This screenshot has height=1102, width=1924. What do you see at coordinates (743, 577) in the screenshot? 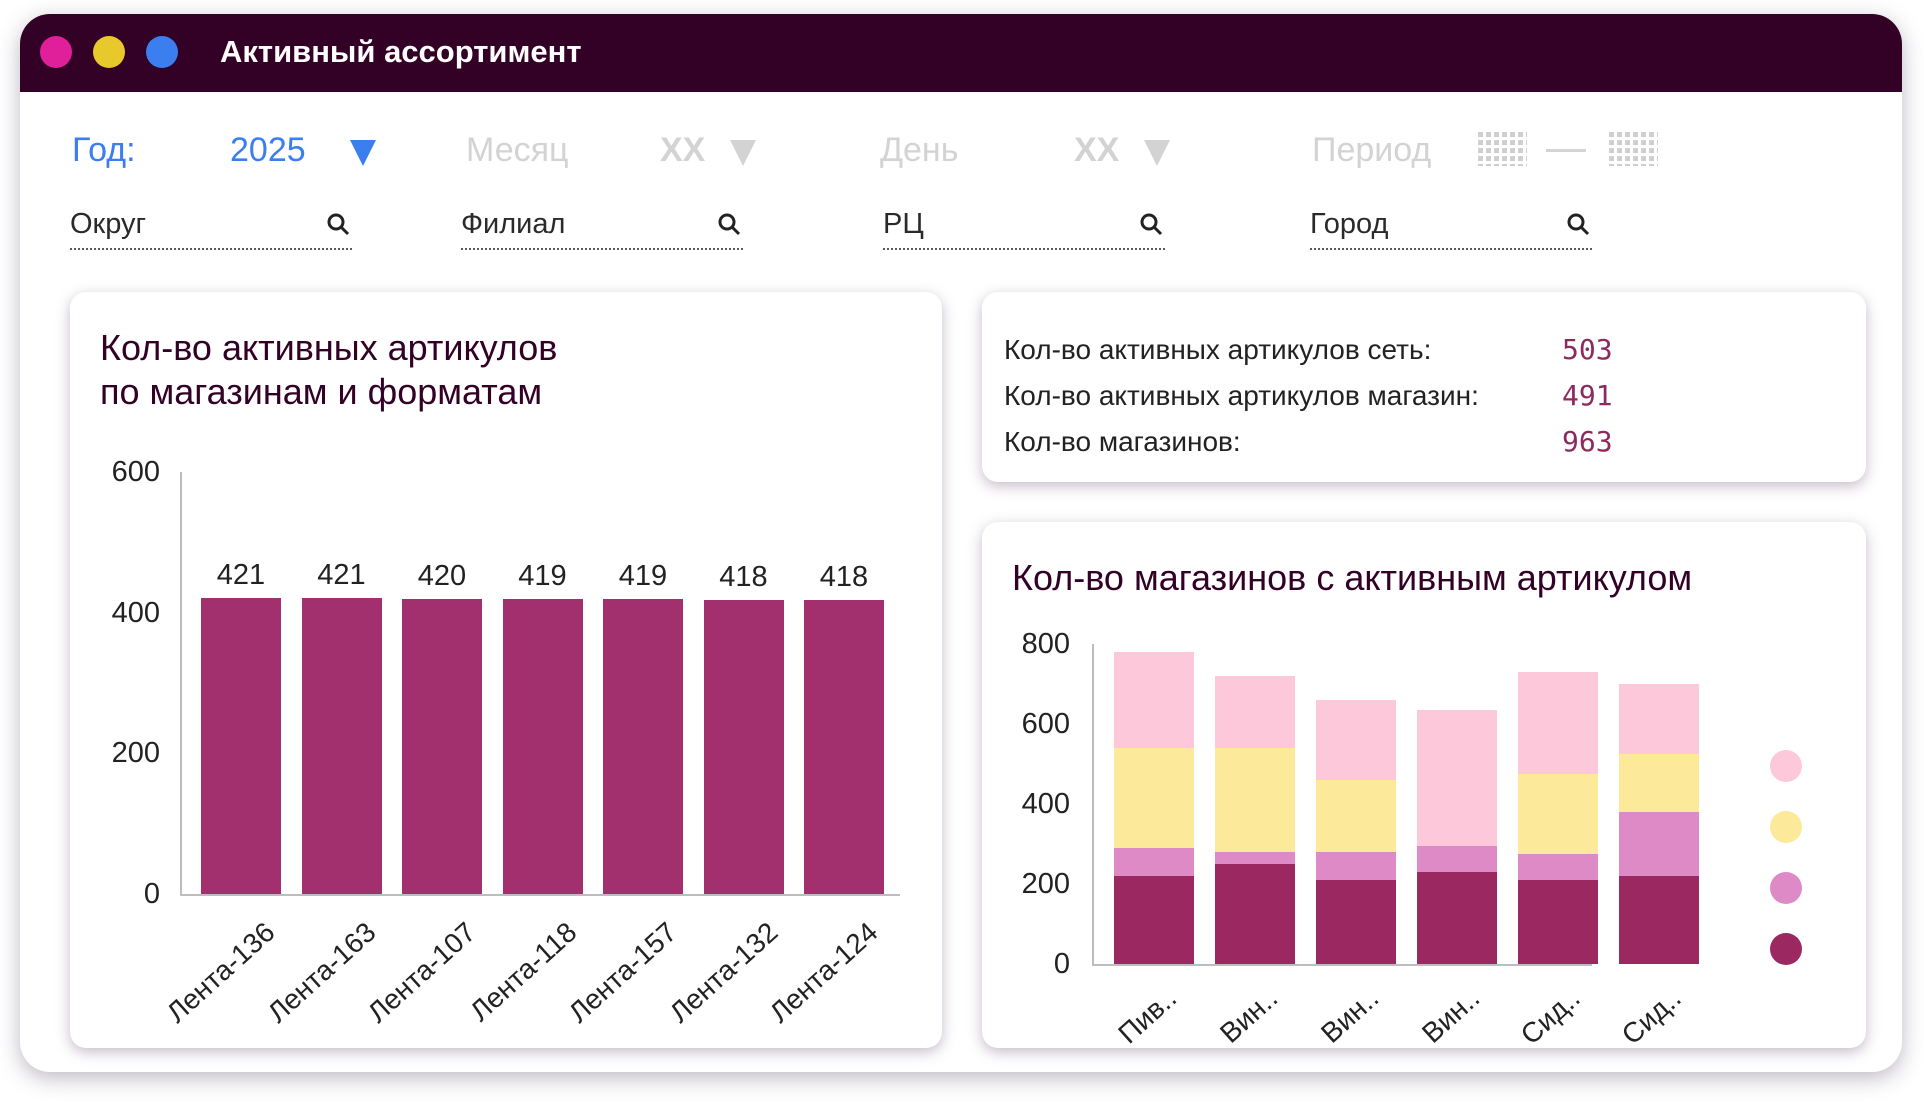
I see `bar-value-label: 418` at bounding box center [743, 577].